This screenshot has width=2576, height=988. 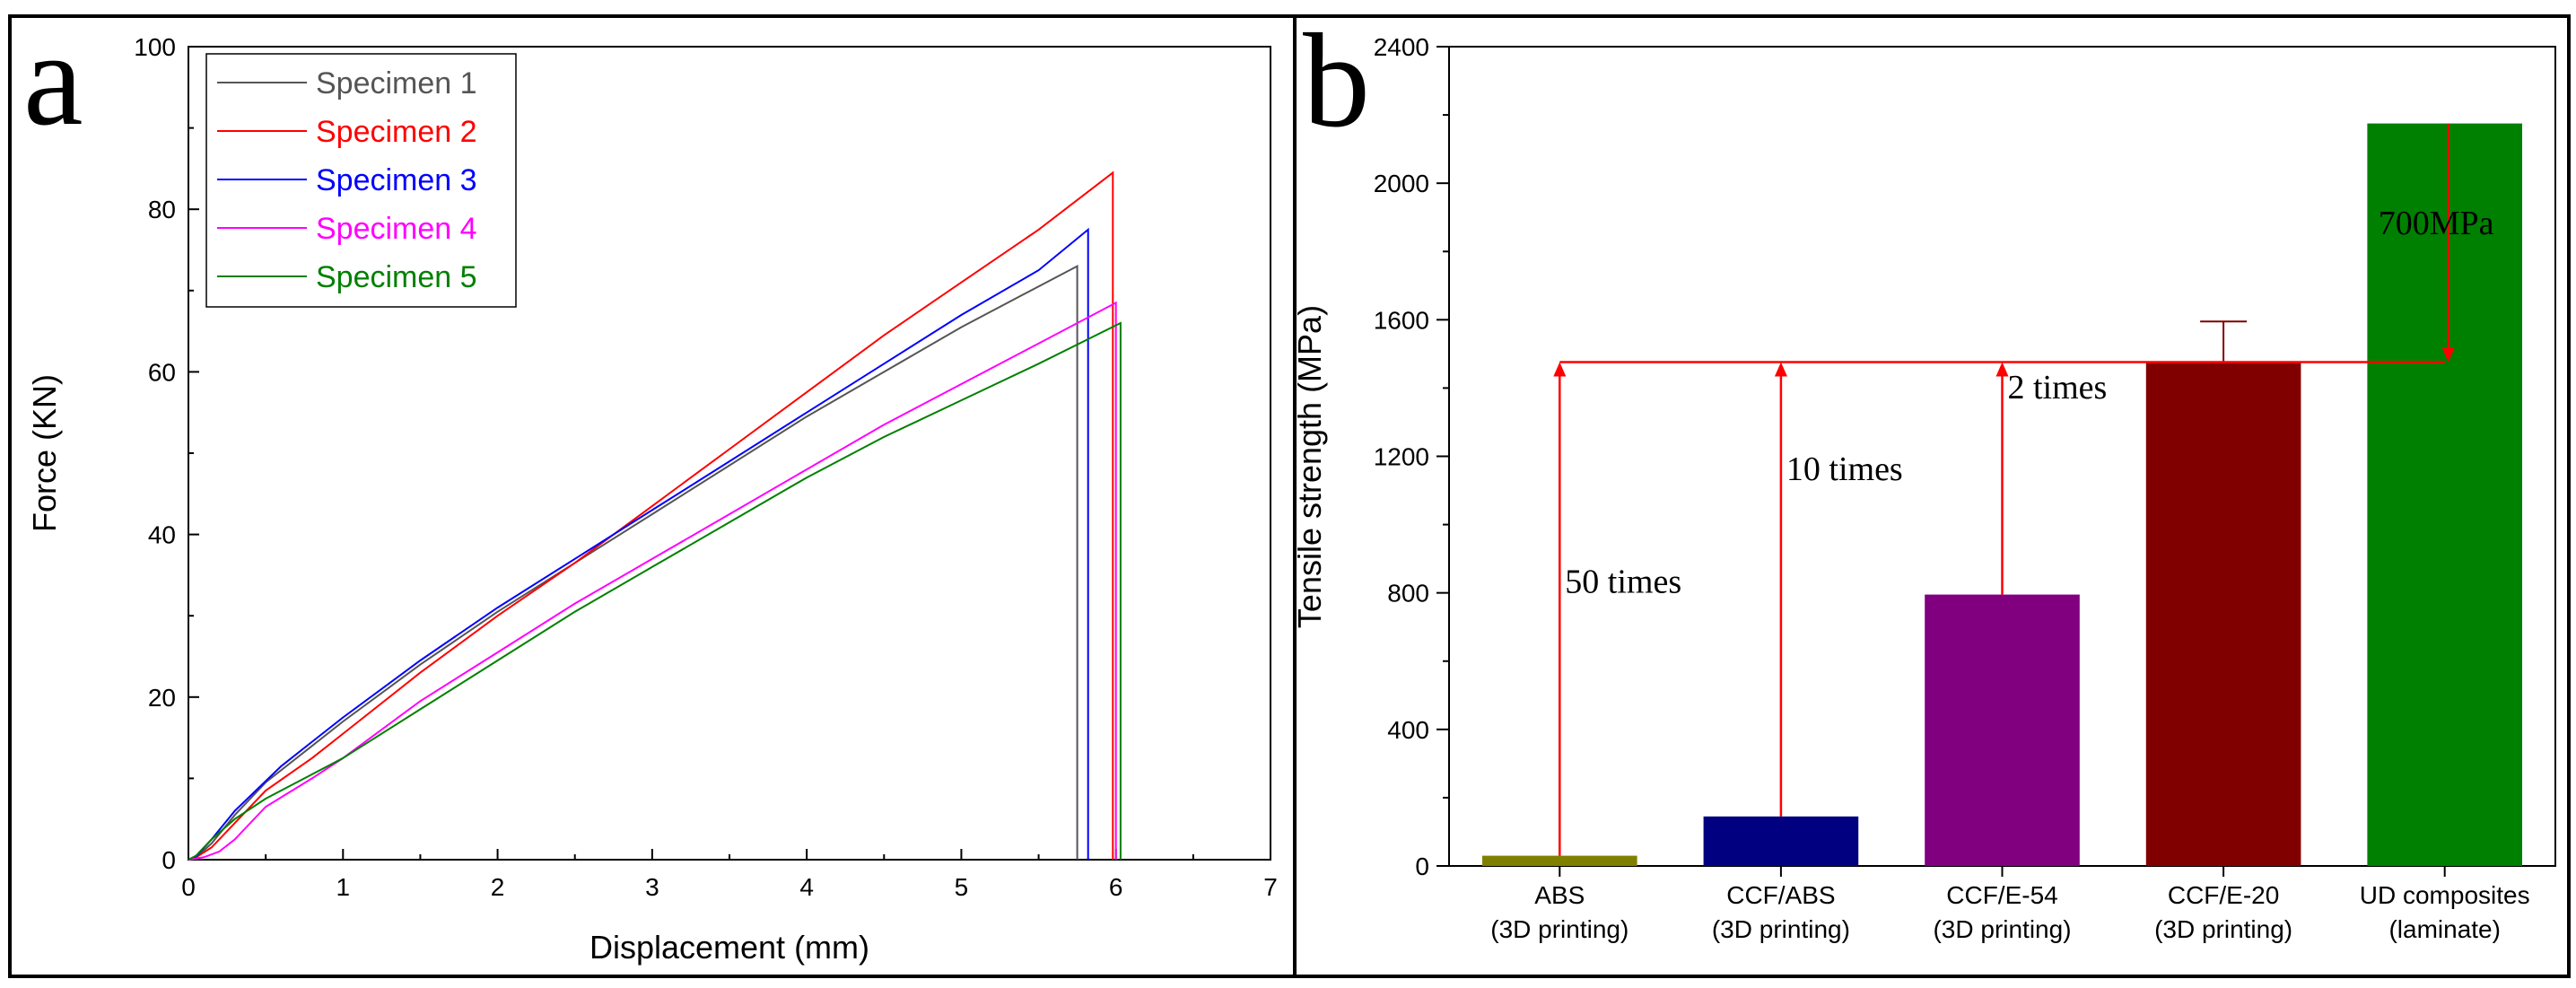 What do you see at coordinates (1116, 887) in the screenshot?
I see `x-tick-label: 6` at bounding box center [1116, 887].